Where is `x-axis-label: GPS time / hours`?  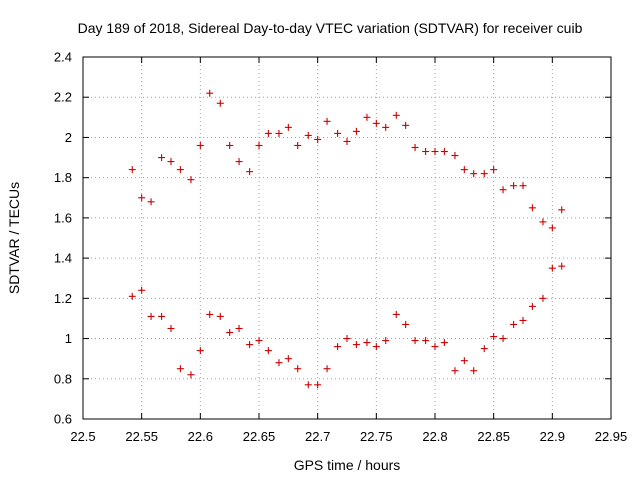 x-axis-label: GPS time / hours is located at coordinates (347, 465).